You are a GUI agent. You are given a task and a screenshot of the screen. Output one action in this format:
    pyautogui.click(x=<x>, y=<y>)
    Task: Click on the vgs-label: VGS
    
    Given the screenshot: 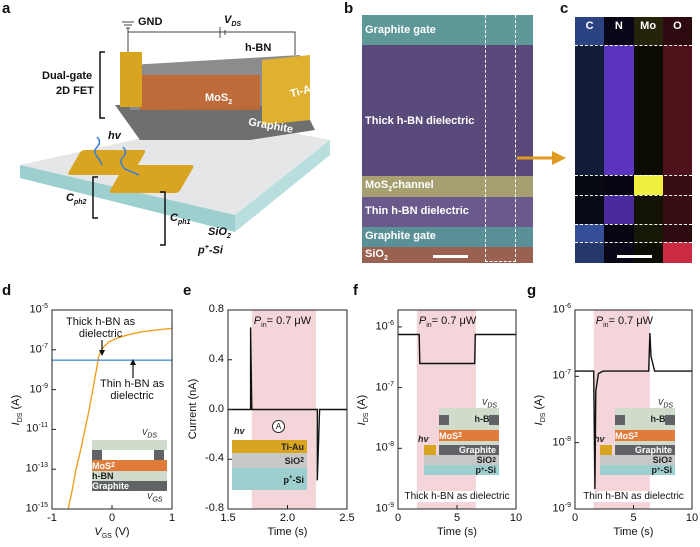 What is the action you would take?
    pyautogui.click(x=155, y=498)
    